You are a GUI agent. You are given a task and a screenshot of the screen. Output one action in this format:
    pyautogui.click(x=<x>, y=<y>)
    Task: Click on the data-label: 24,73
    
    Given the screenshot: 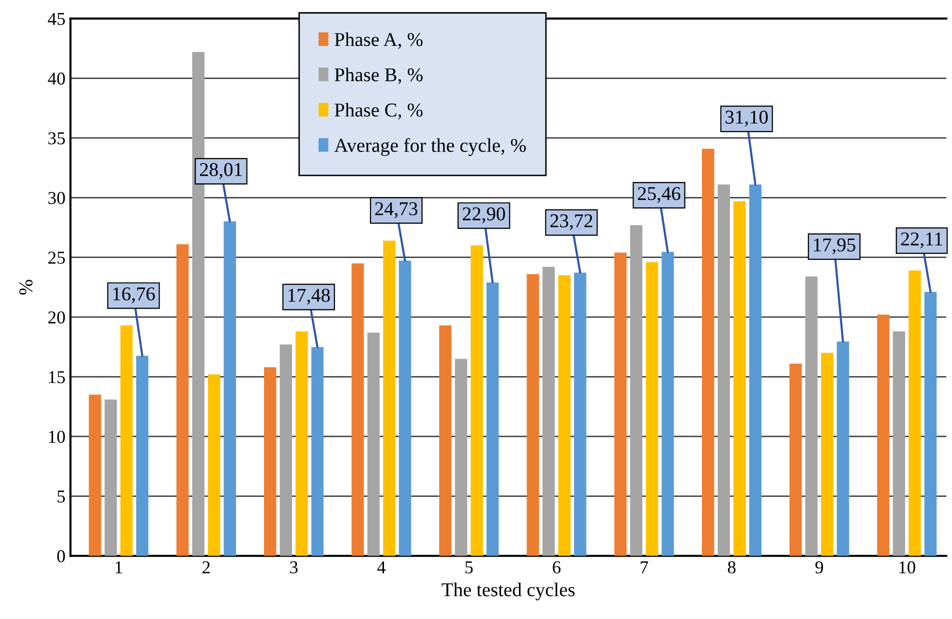 What is the action you would take?
    pyautogui.click(x=396, y=210)
    